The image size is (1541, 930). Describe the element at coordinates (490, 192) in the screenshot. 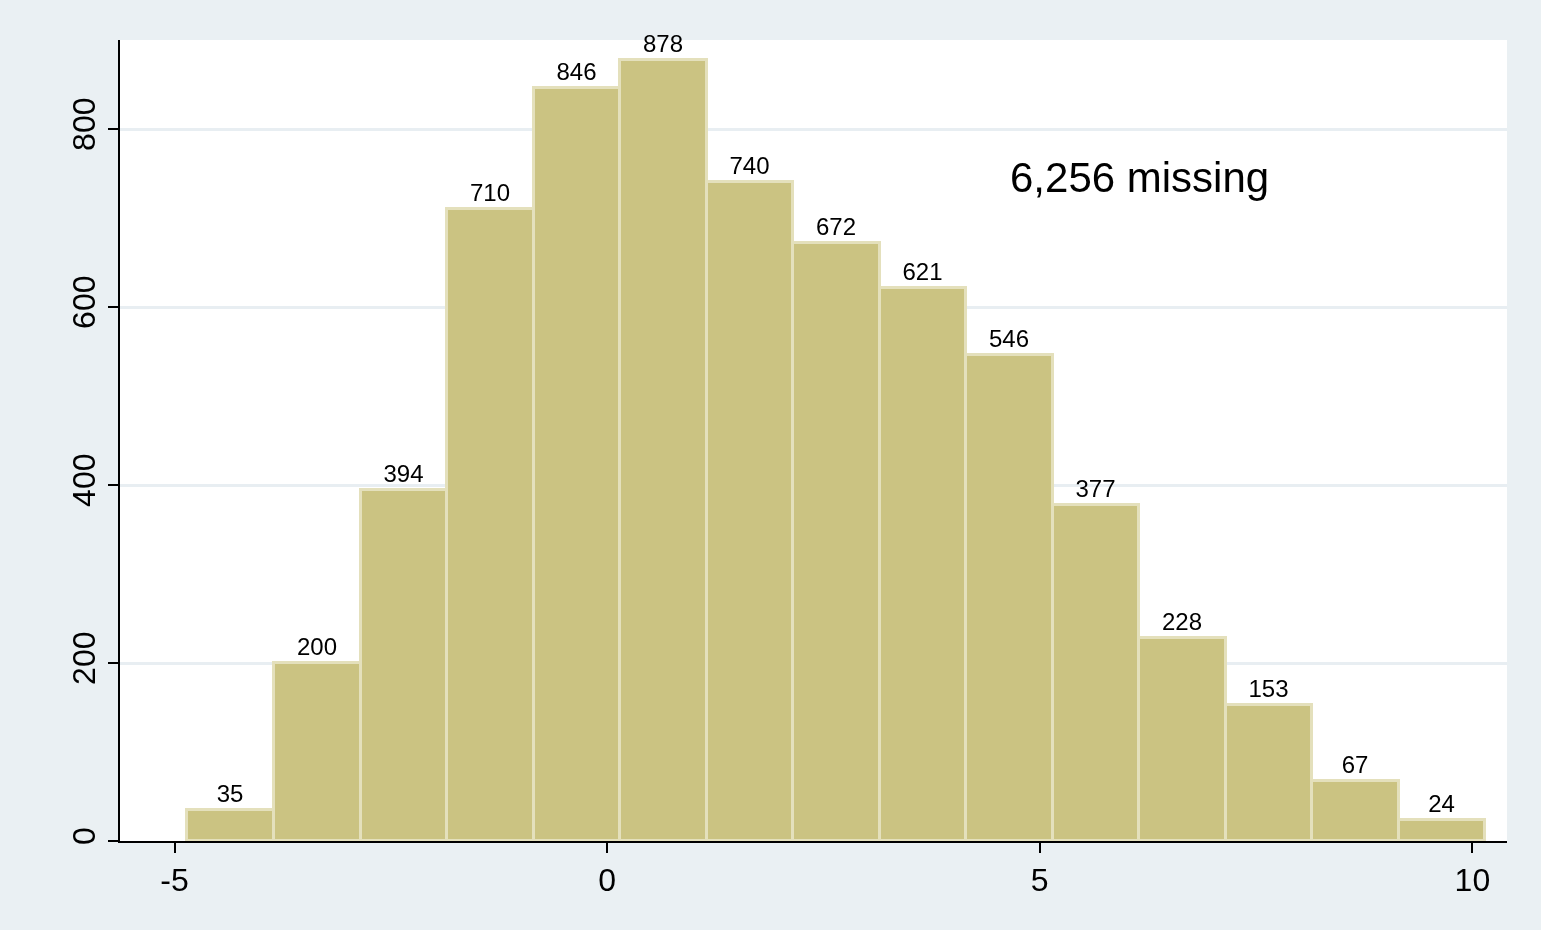

I see `data-label: 710` at that location.